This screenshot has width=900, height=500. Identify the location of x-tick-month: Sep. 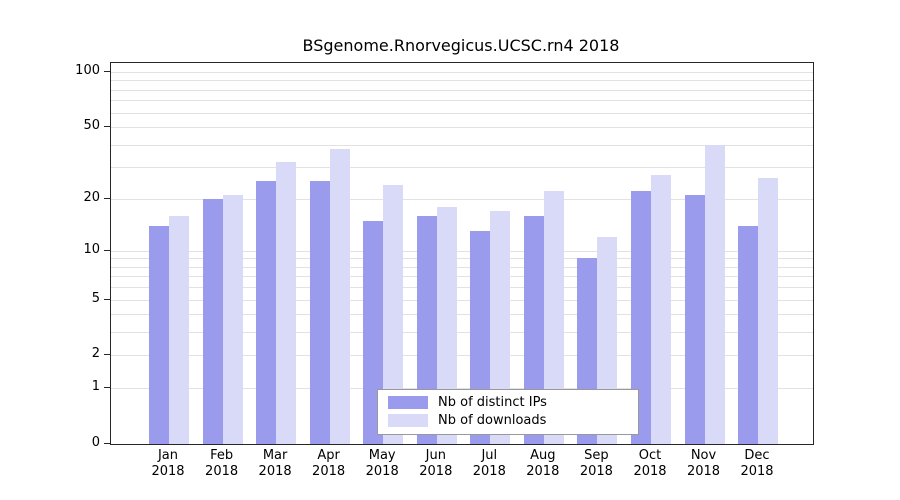
(596, 455).